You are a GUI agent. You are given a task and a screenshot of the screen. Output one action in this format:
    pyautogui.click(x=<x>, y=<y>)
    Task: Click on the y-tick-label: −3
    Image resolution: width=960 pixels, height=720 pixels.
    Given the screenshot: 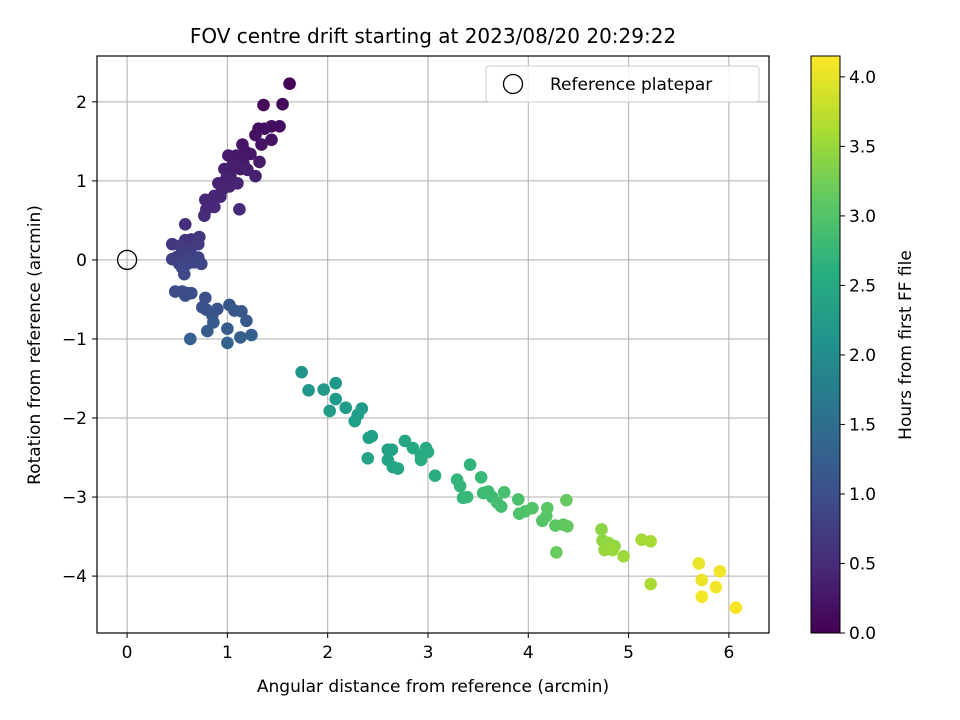 What is the action you would take?
    pyautogui.click(x=74, y=498)
    